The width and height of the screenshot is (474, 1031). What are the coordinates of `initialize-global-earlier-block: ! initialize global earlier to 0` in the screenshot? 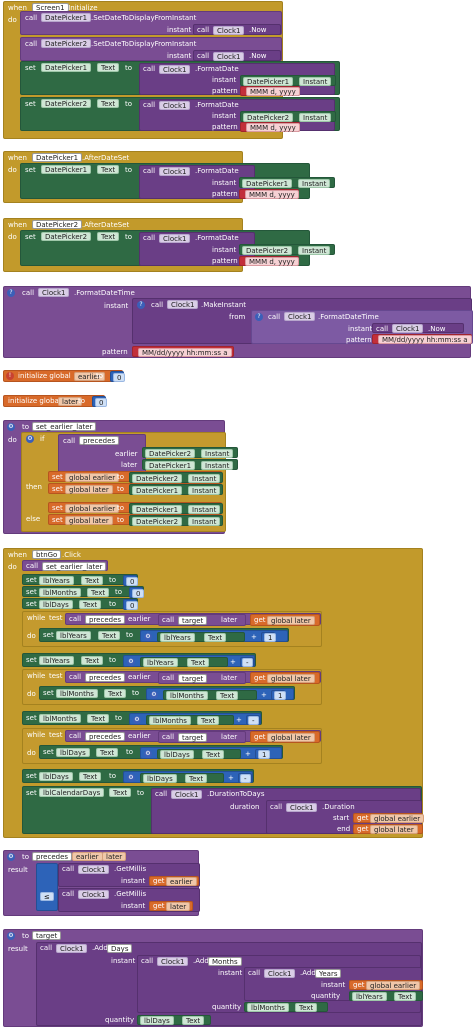 It's located at (64, 376).